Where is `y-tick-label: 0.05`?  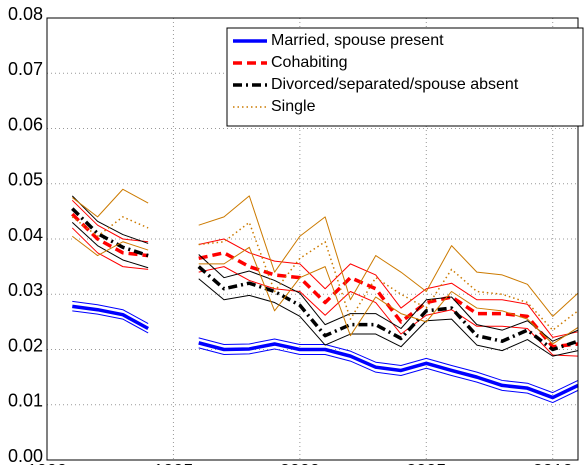 y-tick-label: 0.05 is located at coordinates (25, 180).